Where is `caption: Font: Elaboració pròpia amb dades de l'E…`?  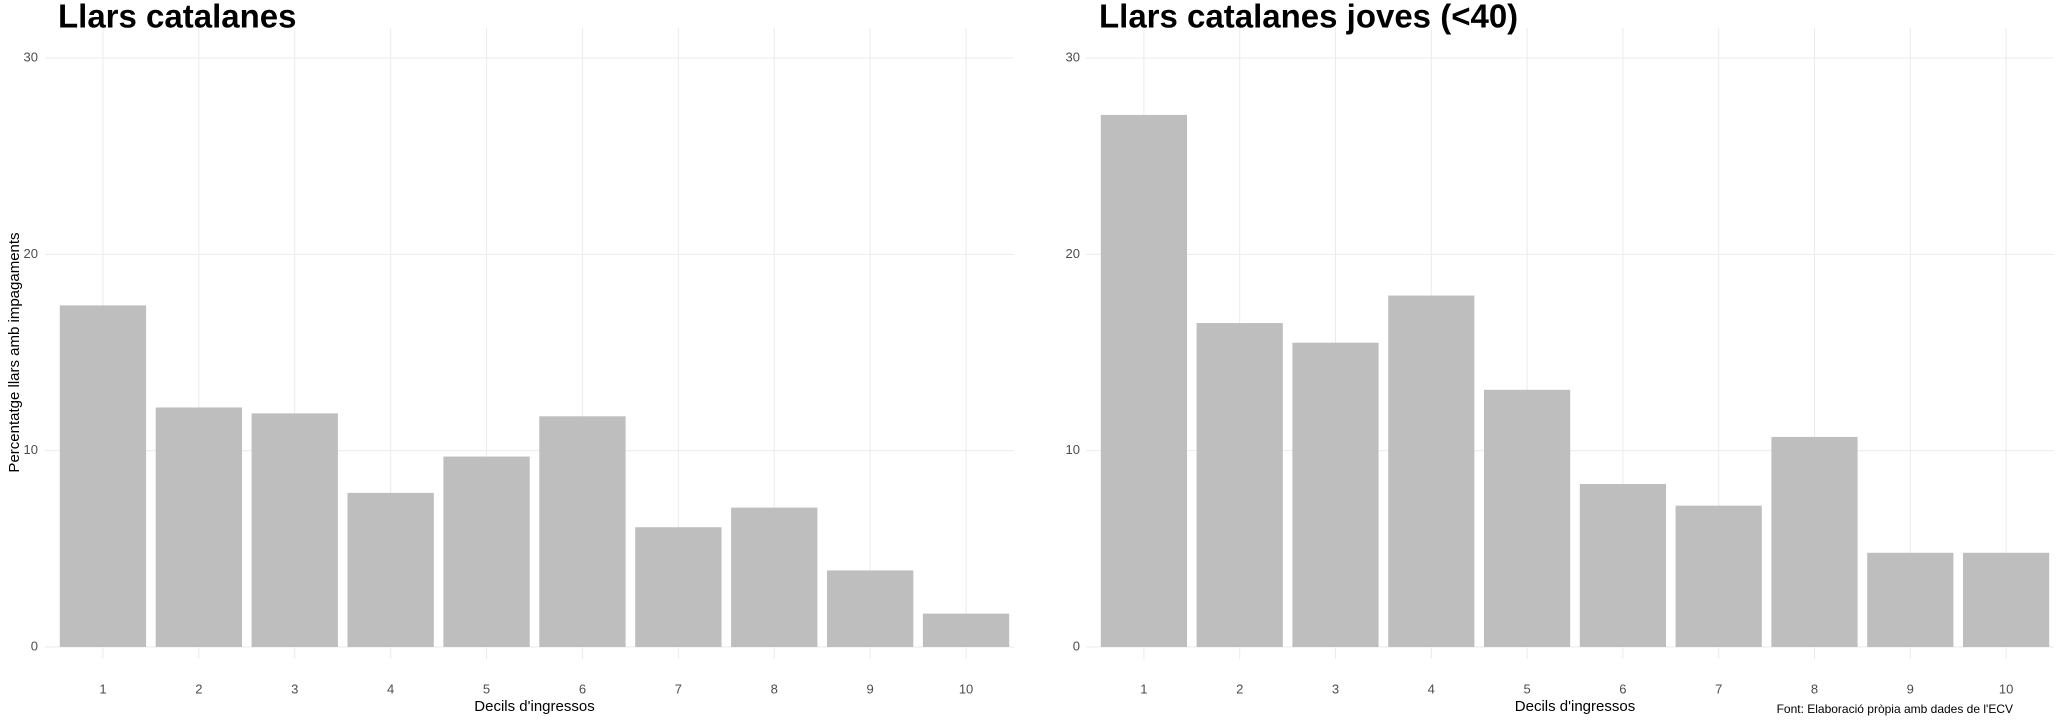 caption: Font: Elaboració pròpia amb dades de l'E… is located at coordinates (1895, 709).